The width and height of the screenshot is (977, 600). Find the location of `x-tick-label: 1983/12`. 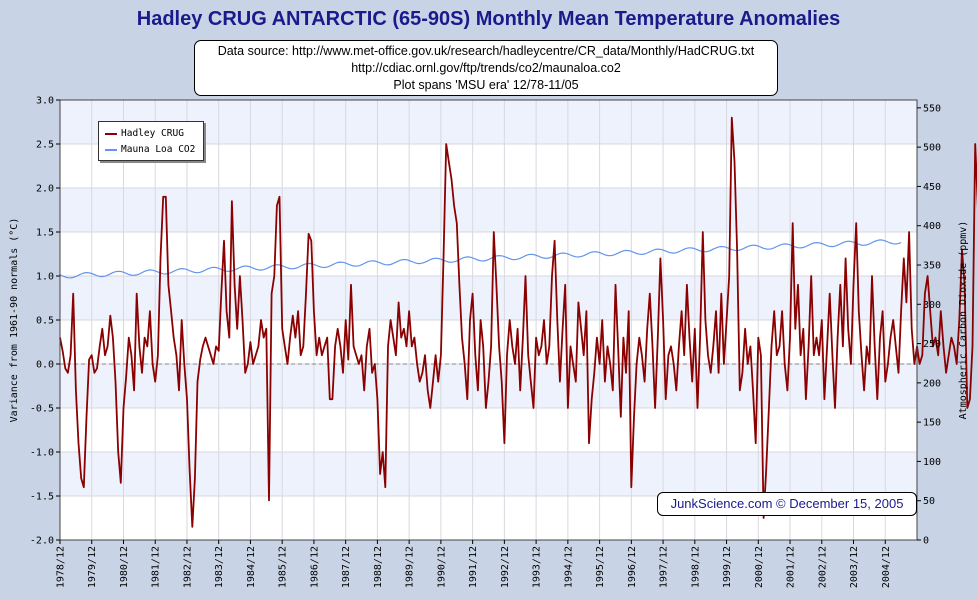

x-tick-label: 1983/12 is located at coordinates (219, 567).